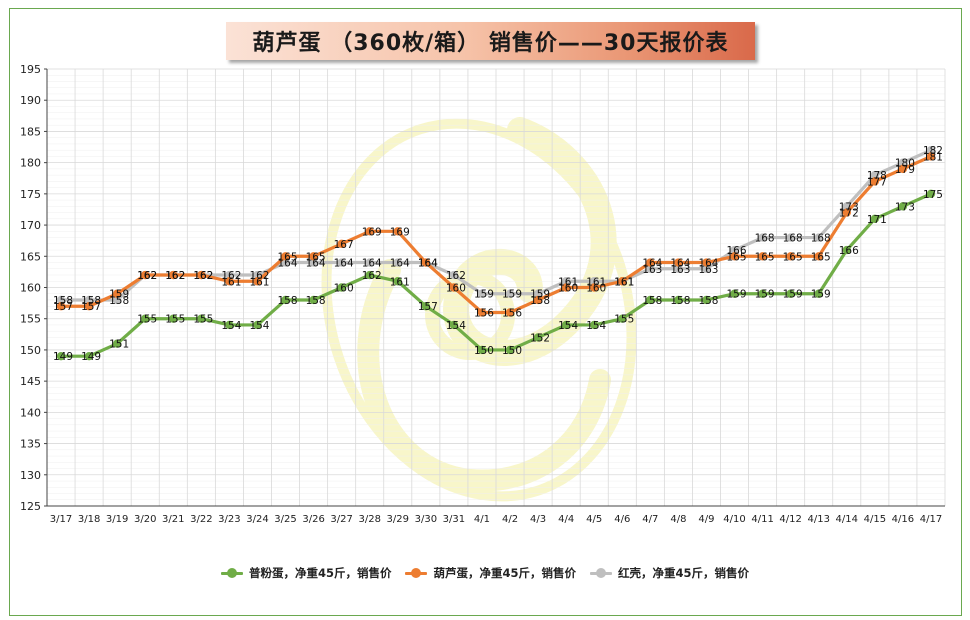 This screenshot has height=620, width=970. I want to click on y-tick-label: 150, so click(30, 350).